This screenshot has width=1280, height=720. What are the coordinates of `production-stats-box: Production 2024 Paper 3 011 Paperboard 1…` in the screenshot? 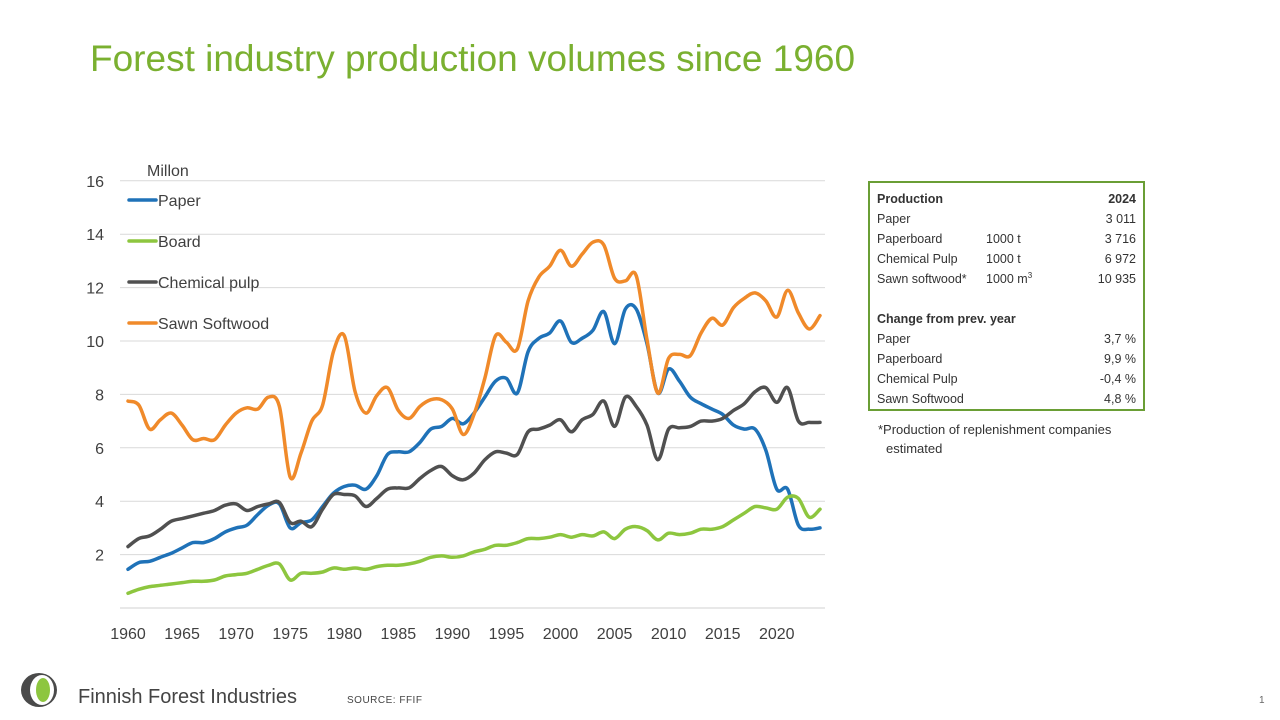 It's located at (1006, 296).